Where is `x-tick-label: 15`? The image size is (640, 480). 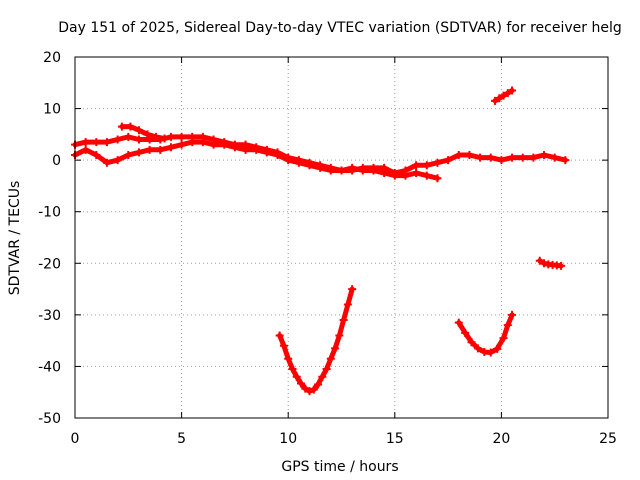
x-tick-label: 15 is located at coordinates (395, 439).